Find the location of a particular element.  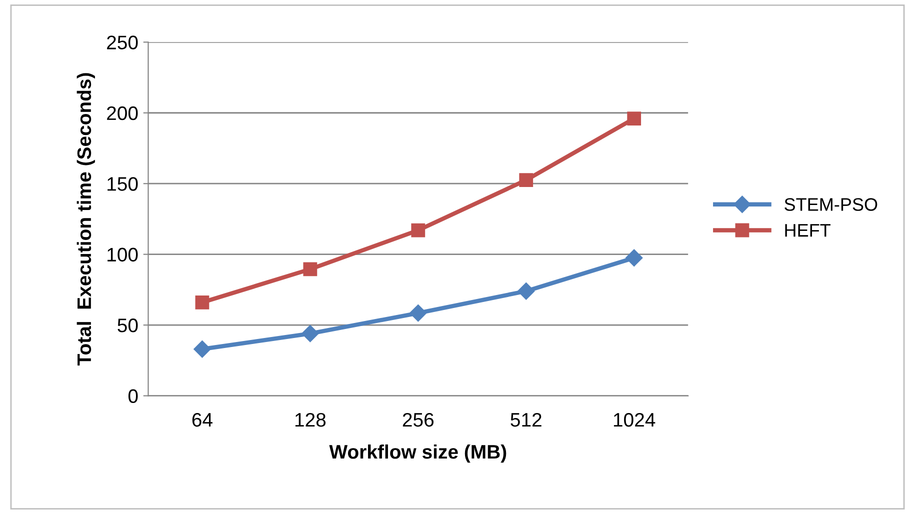

x-tick-label: 1024 is located at coordinates (635, 419).